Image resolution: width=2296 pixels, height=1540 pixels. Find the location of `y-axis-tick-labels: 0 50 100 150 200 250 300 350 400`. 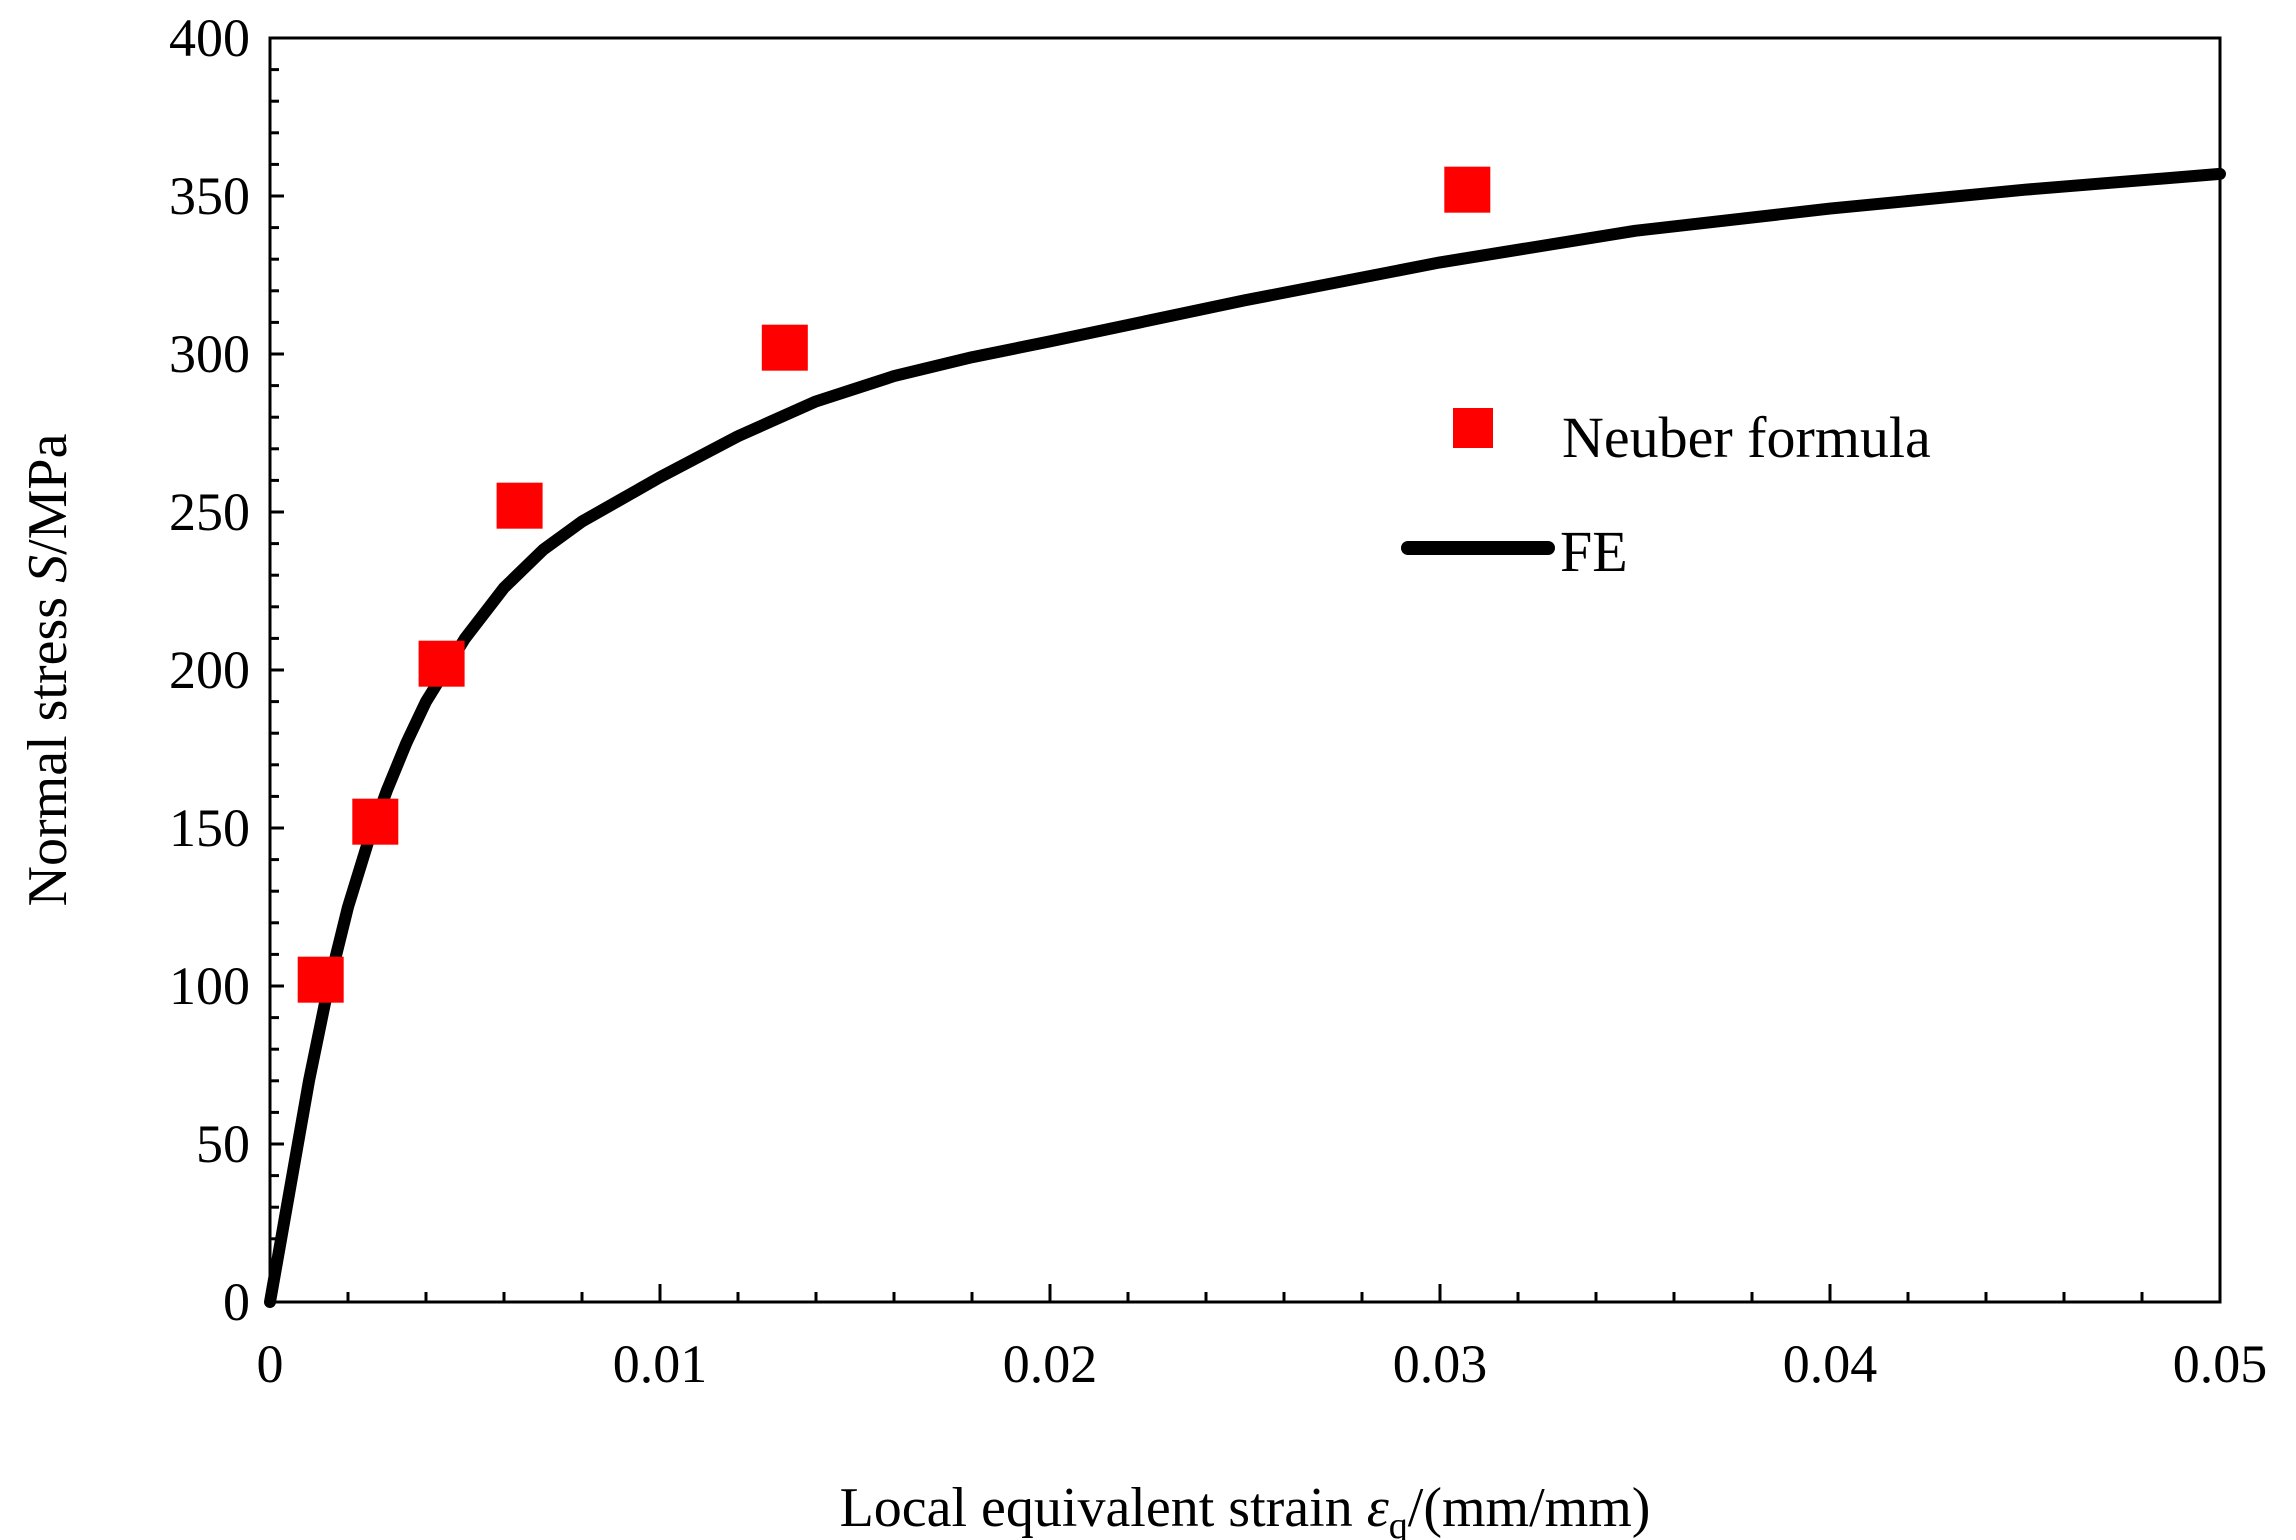

y-axis-tick-labels: 0 50 100 150 200 250 300 350 400 is located at coordinates (209, 670).